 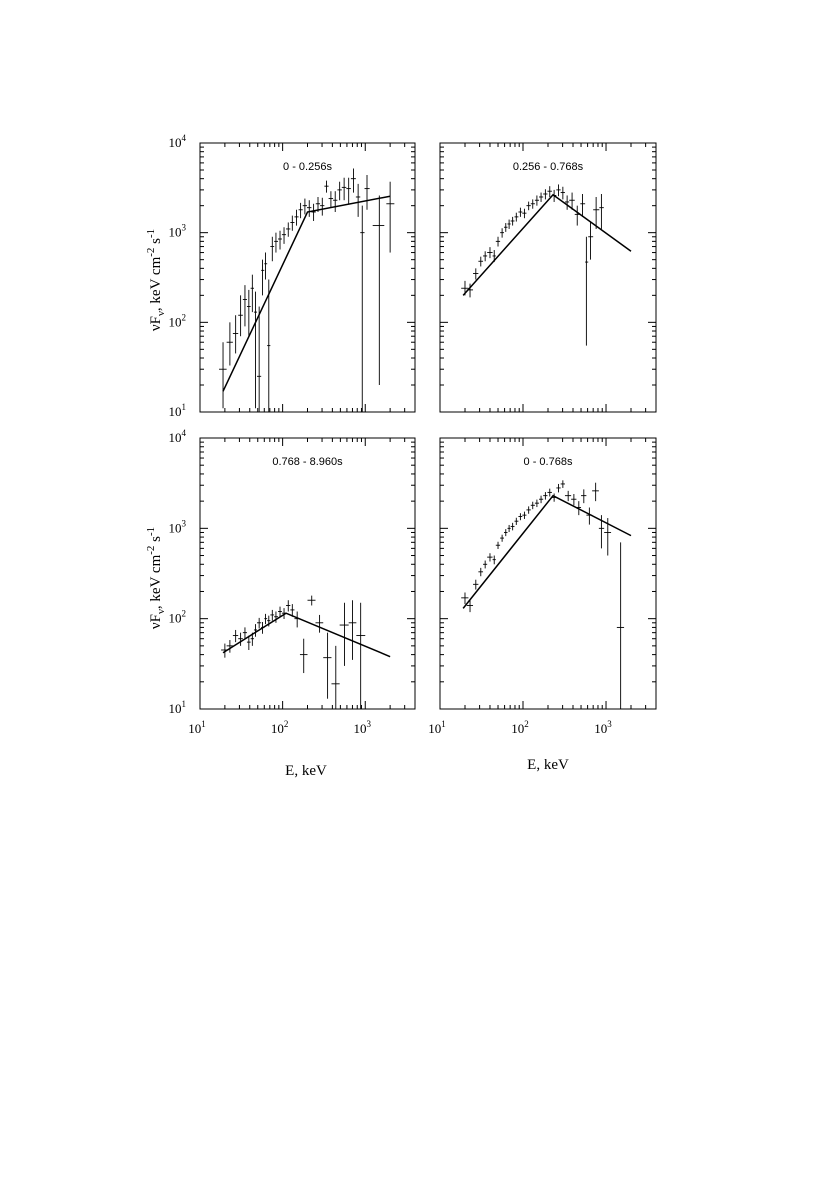 I want to click on x-axis-title-right: E, keV, so click(x=548, y=765).